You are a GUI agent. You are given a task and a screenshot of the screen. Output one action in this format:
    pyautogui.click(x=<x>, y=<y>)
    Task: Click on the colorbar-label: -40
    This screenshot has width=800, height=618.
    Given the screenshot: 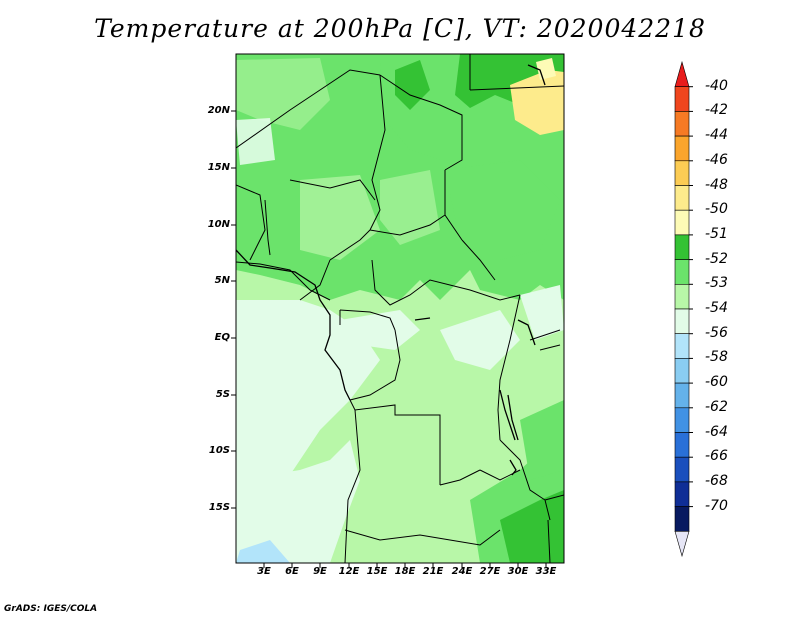 What is the action you would take?
    pyautogui.click(x=716, y=85)
    